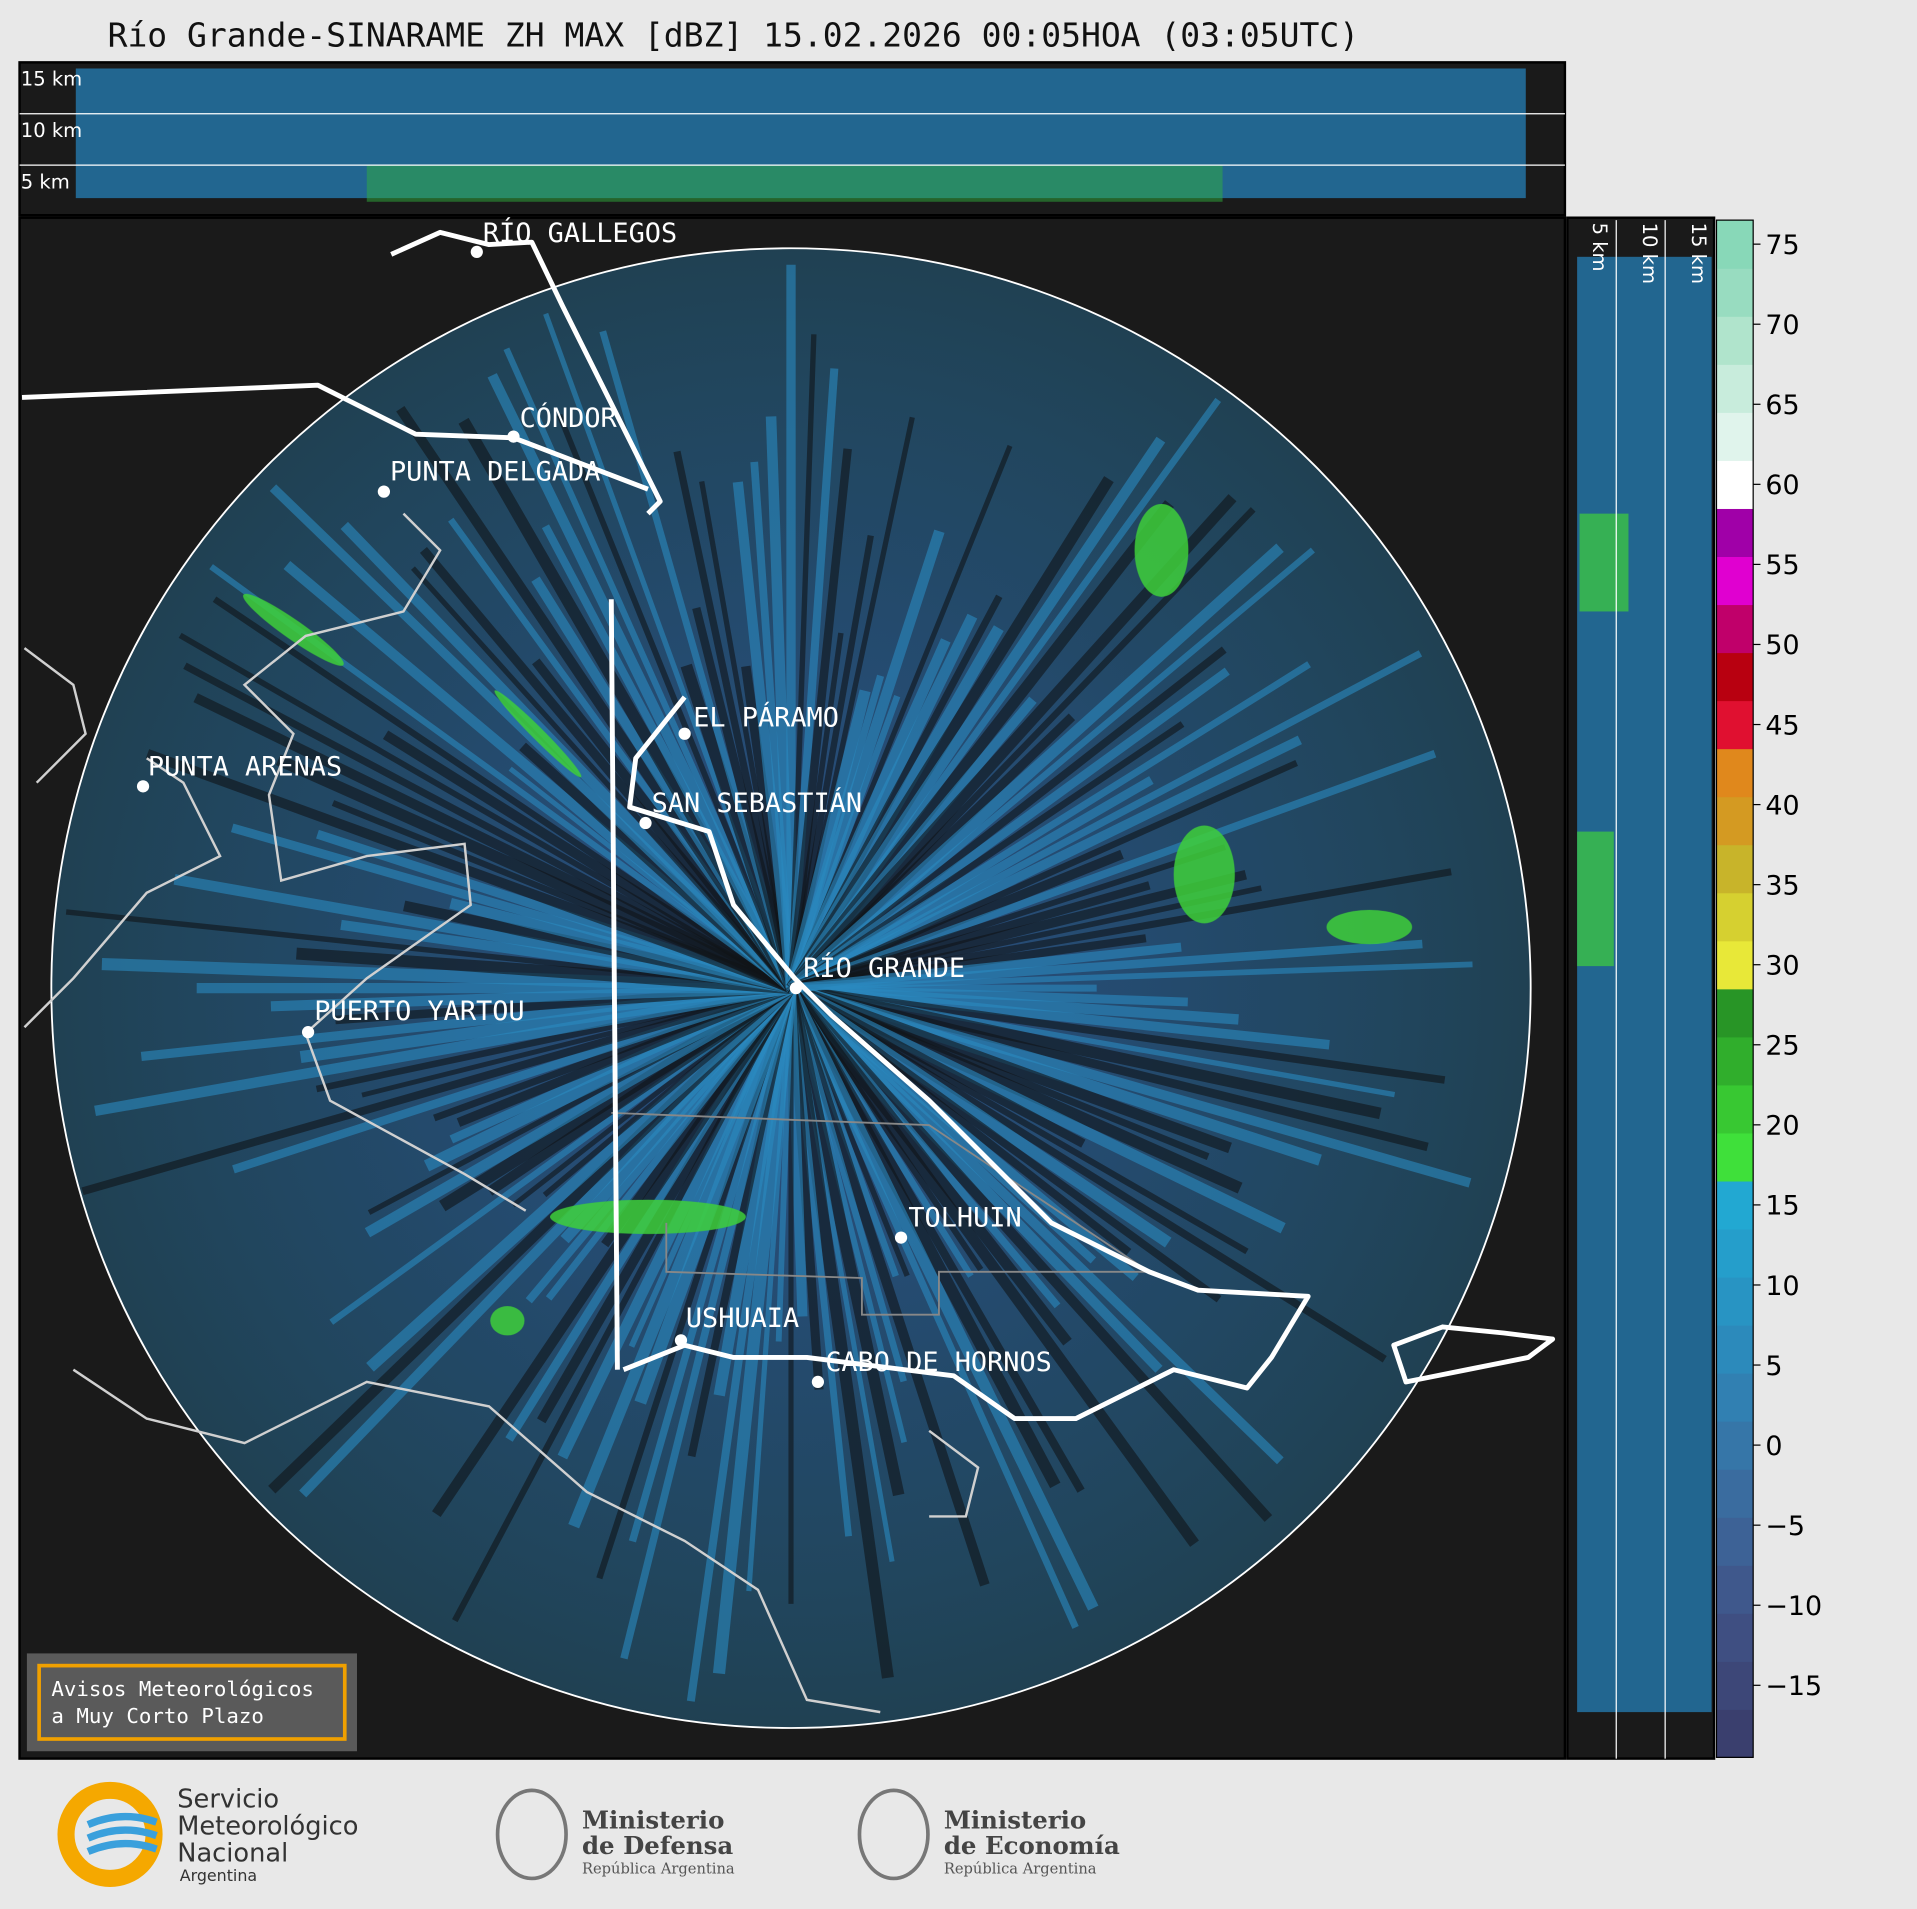 The height and width of the screenshot is (1909, 1917). Describe the element at coordinates (45, 181) in the screenshot. I see `height-label: 5 km` at that location.